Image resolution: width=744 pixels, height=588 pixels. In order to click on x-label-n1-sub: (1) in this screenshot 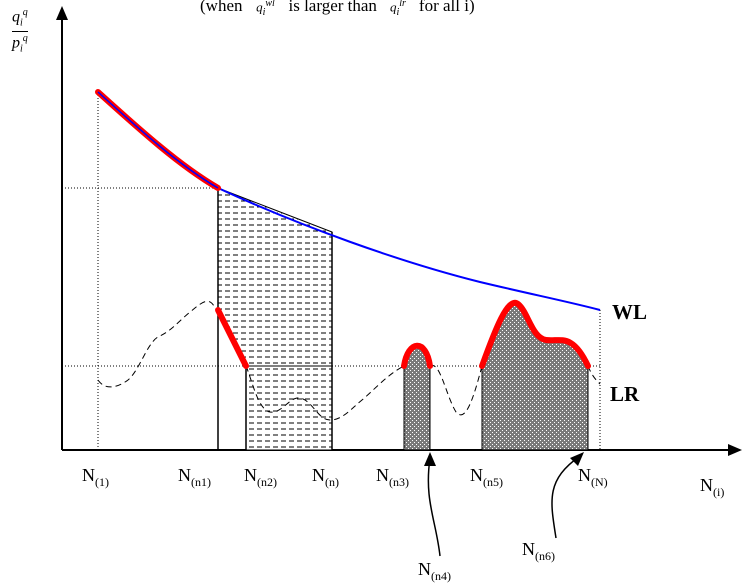, I will do `click(102, 482)`.